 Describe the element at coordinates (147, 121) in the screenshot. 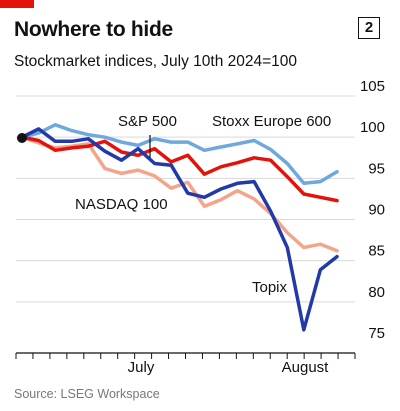

I see `series-label-sp500: S&P 500` at that location.